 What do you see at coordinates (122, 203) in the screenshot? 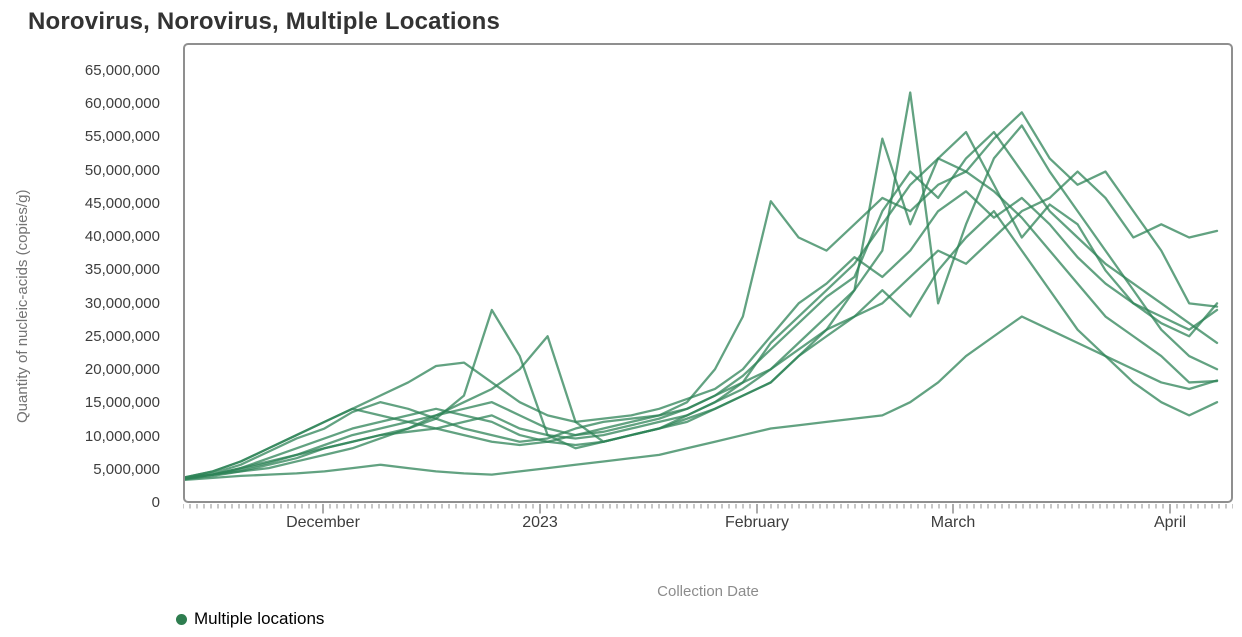
I see `y-axis-tick-label: 45,000,000` at bounding box center [122, 203].